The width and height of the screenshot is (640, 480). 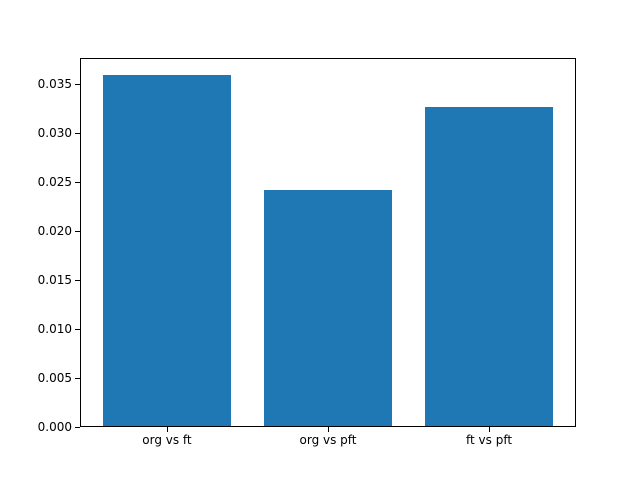 I want to click on bar-org-vs-pft, so click(x=328, y=308).